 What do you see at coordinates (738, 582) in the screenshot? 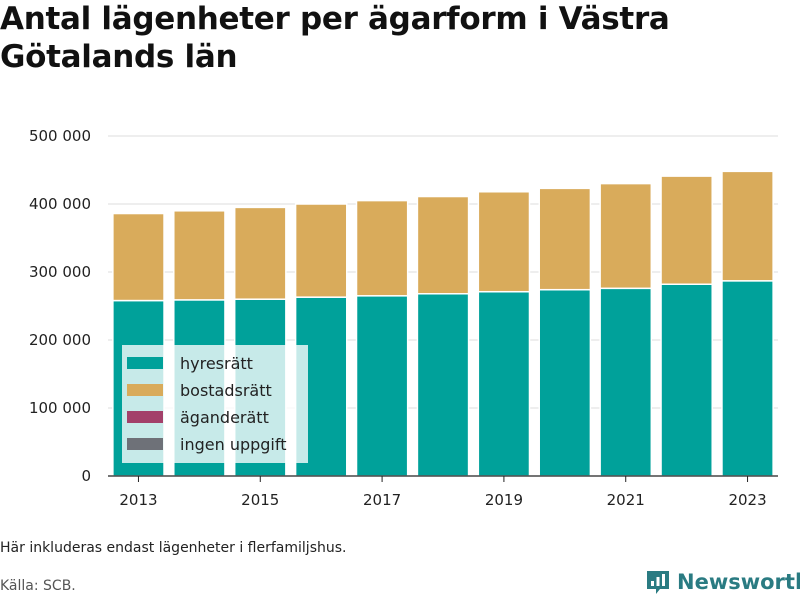
I see `newsworthy-logo-text: Newsworthy` at bounding box center [738, 582].